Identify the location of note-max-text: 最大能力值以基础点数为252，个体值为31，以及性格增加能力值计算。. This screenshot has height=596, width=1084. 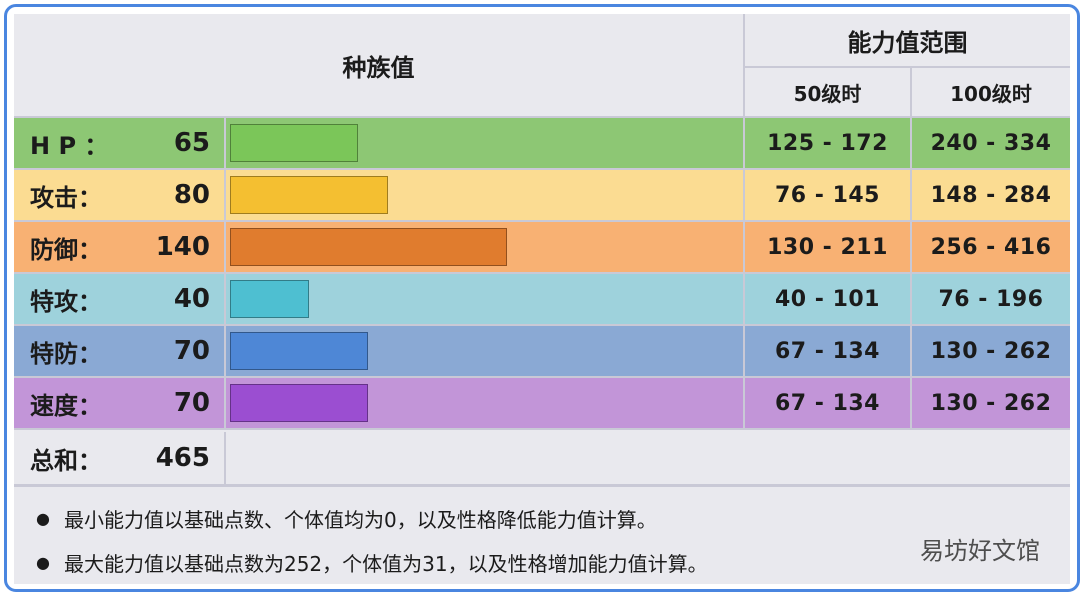
(385, 564).